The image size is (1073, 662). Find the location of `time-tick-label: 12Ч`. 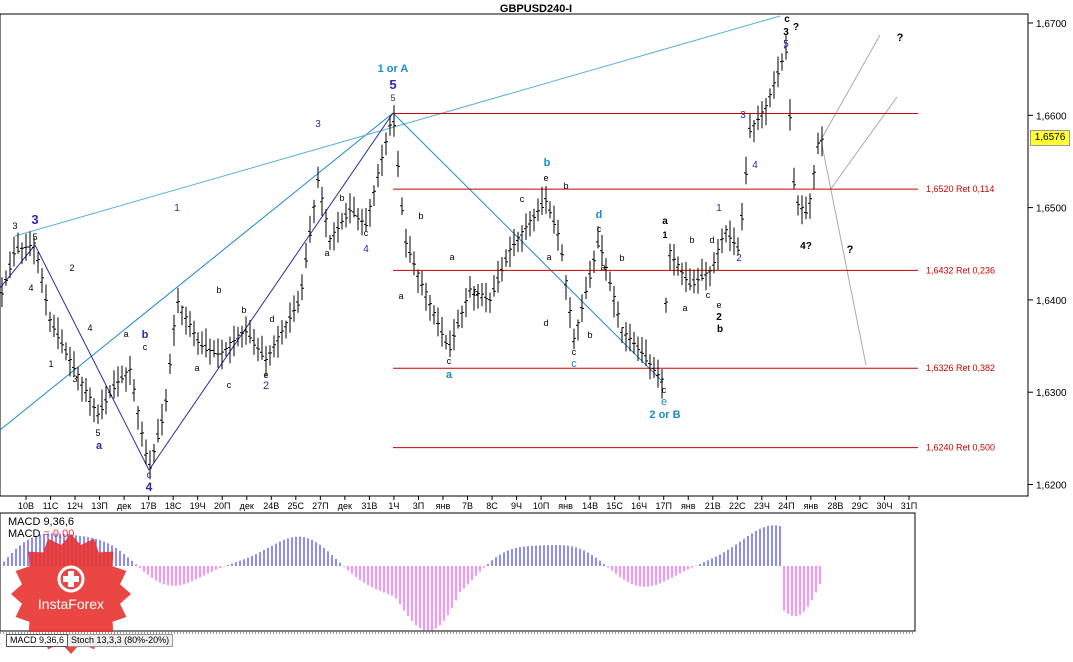

time-tick-label: 12Ч is located at coordinates (75, 506).